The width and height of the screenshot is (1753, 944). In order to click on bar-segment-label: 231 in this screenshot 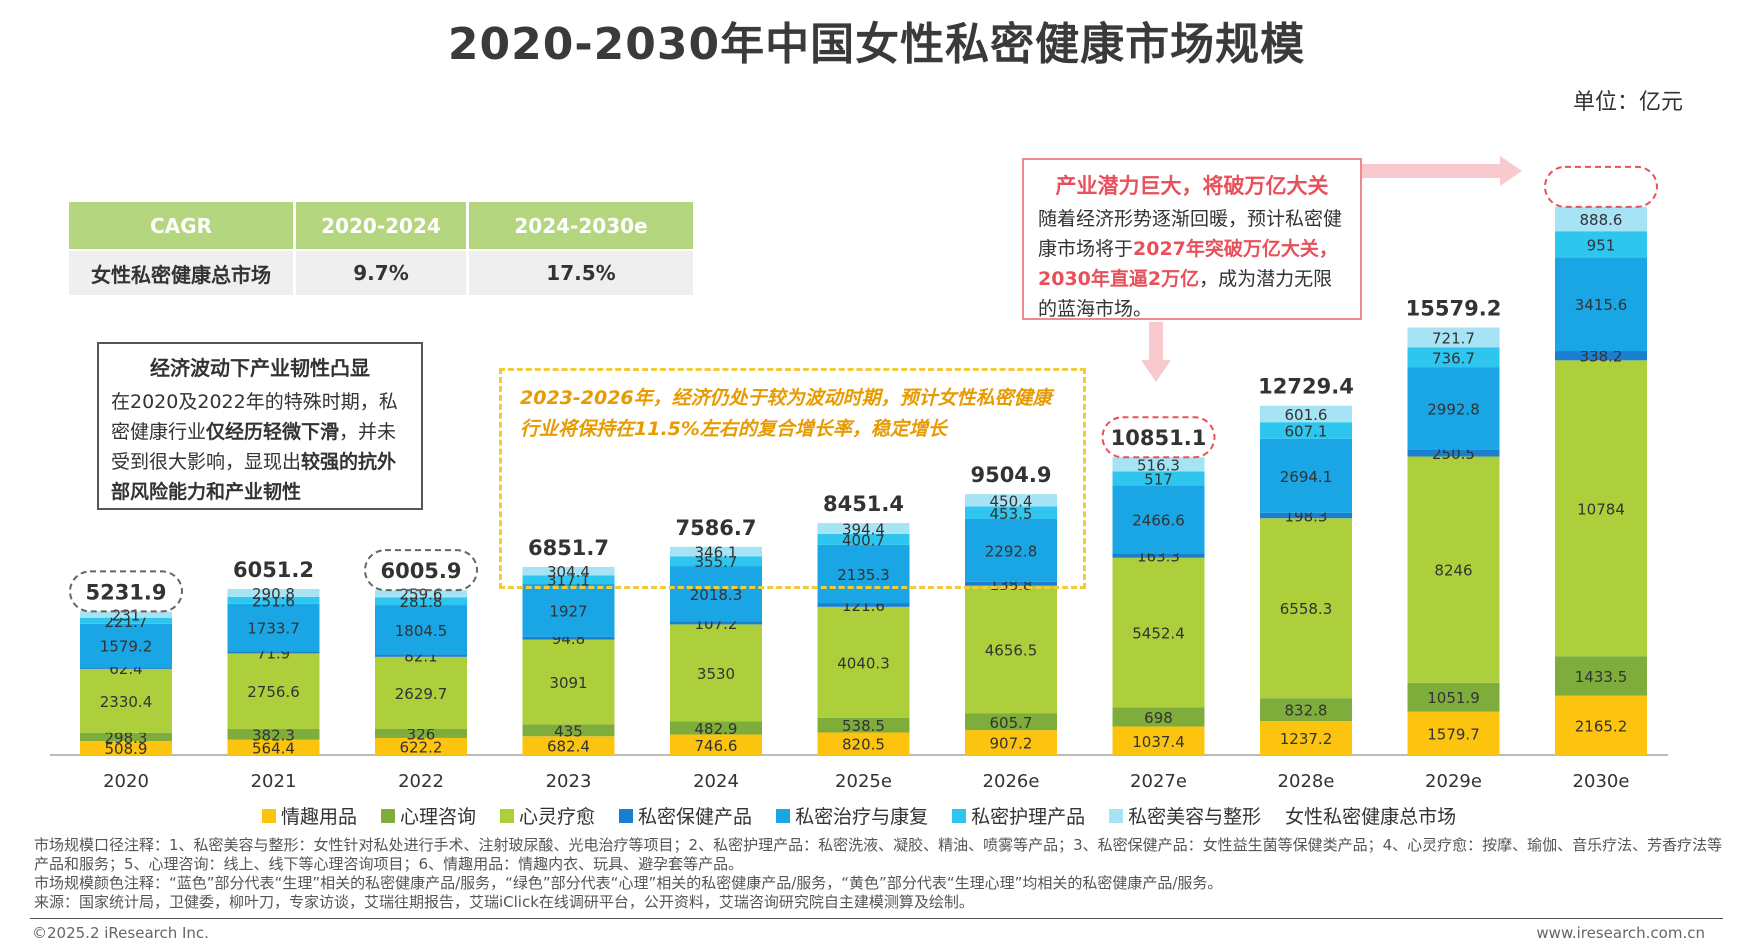, I will do `click(126, 616)`.